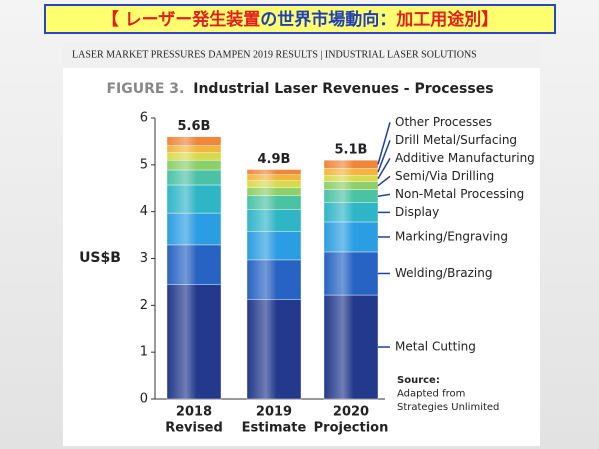 The height and width of the screenshot is (449, 599). I want to click on legend-label: Other Processes, so click(443, 122).